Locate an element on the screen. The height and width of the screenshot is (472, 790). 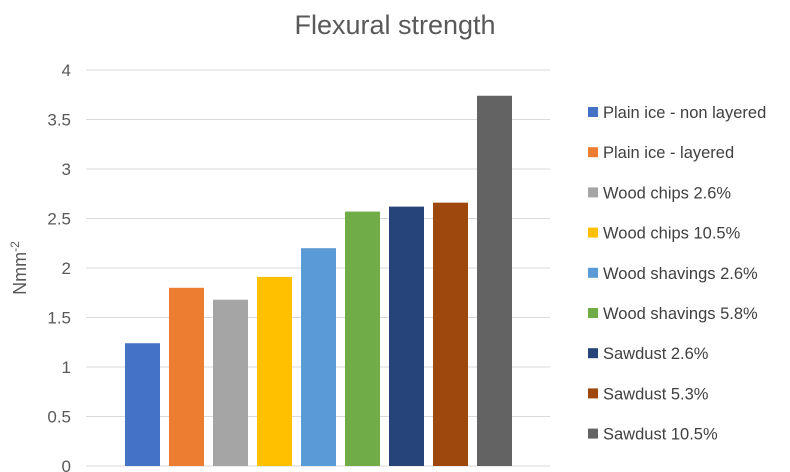
legend-entry: Plain ice - non layered is located at coordinates (684, 113).